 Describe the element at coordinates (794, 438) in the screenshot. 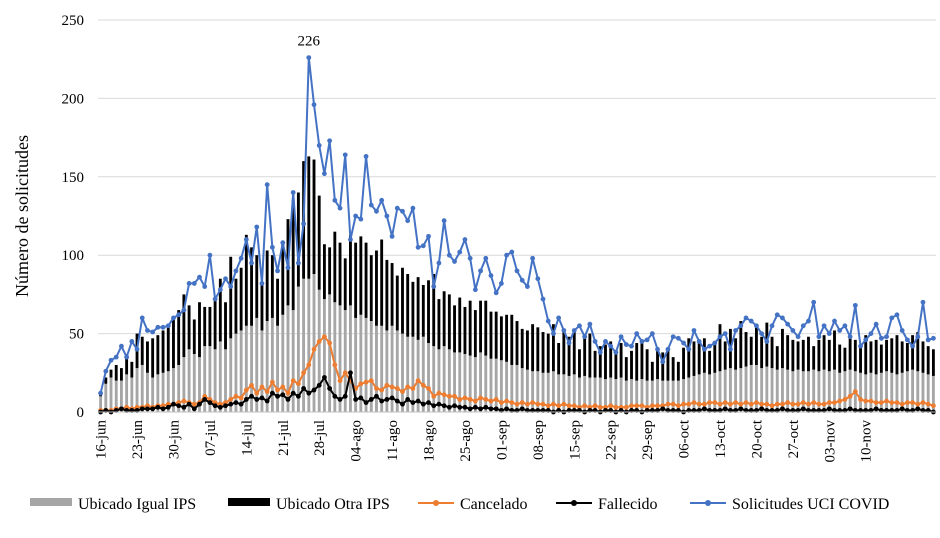

I see `x-tick-label: 27-oct` at that location.